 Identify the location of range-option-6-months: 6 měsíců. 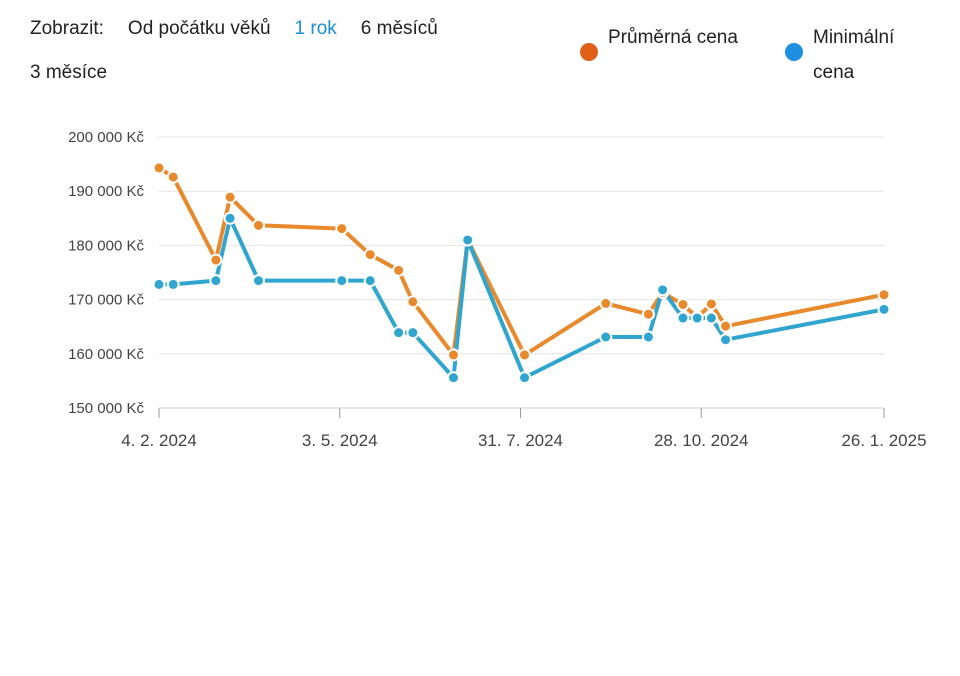
(399, 28).